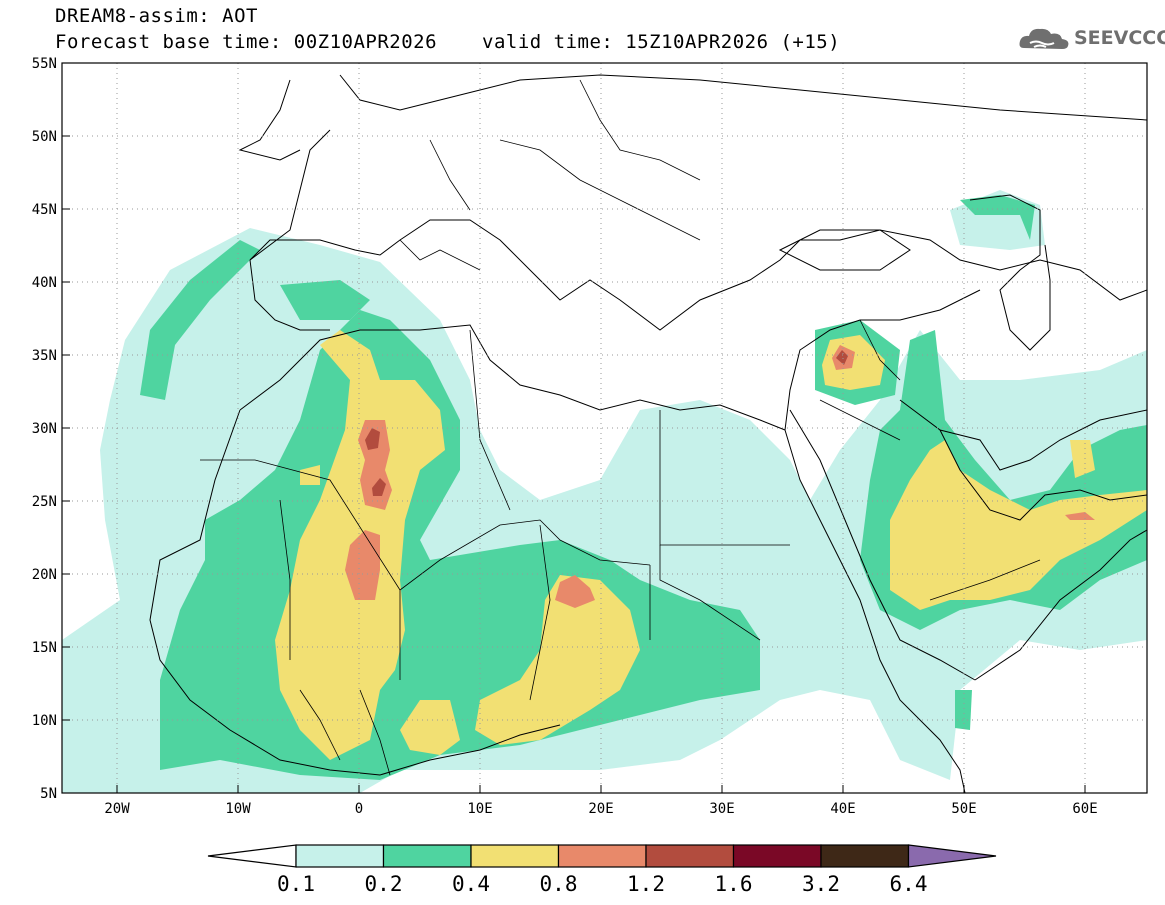 The width and height of the screenshot is (1165, 905). I want to click on title-line-1: DREAM8-assim: AOT, so click(156, 16).